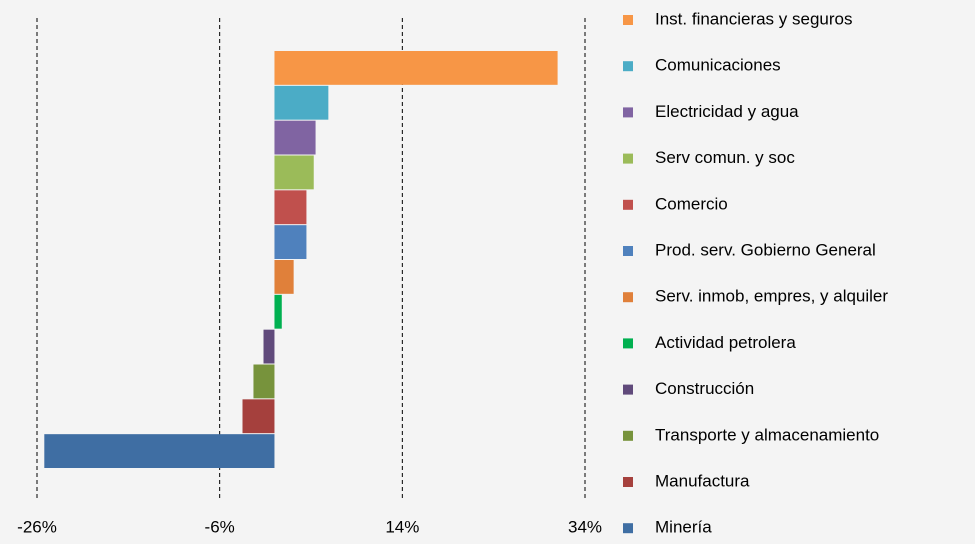 The height and width of the screenshot is (544, 975). I want to click on x-tick-label: -6%, so click(220, 526).